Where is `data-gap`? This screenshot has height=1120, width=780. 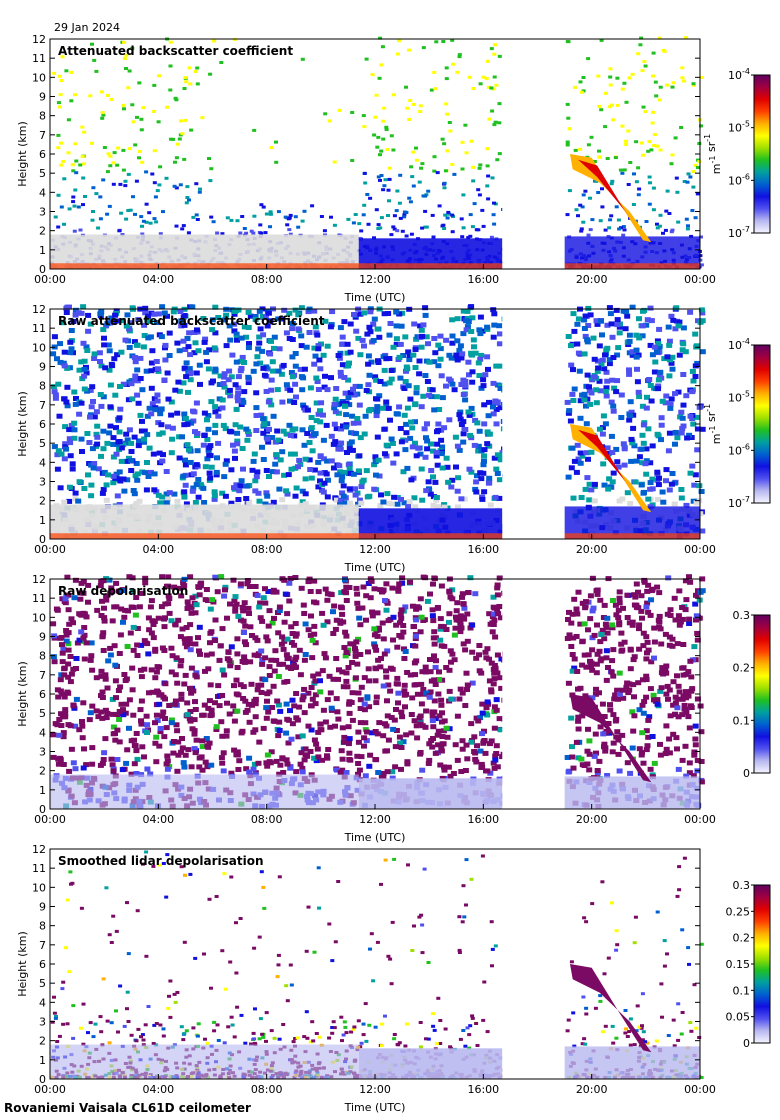 data-gap is located at coordinates (533, 154).